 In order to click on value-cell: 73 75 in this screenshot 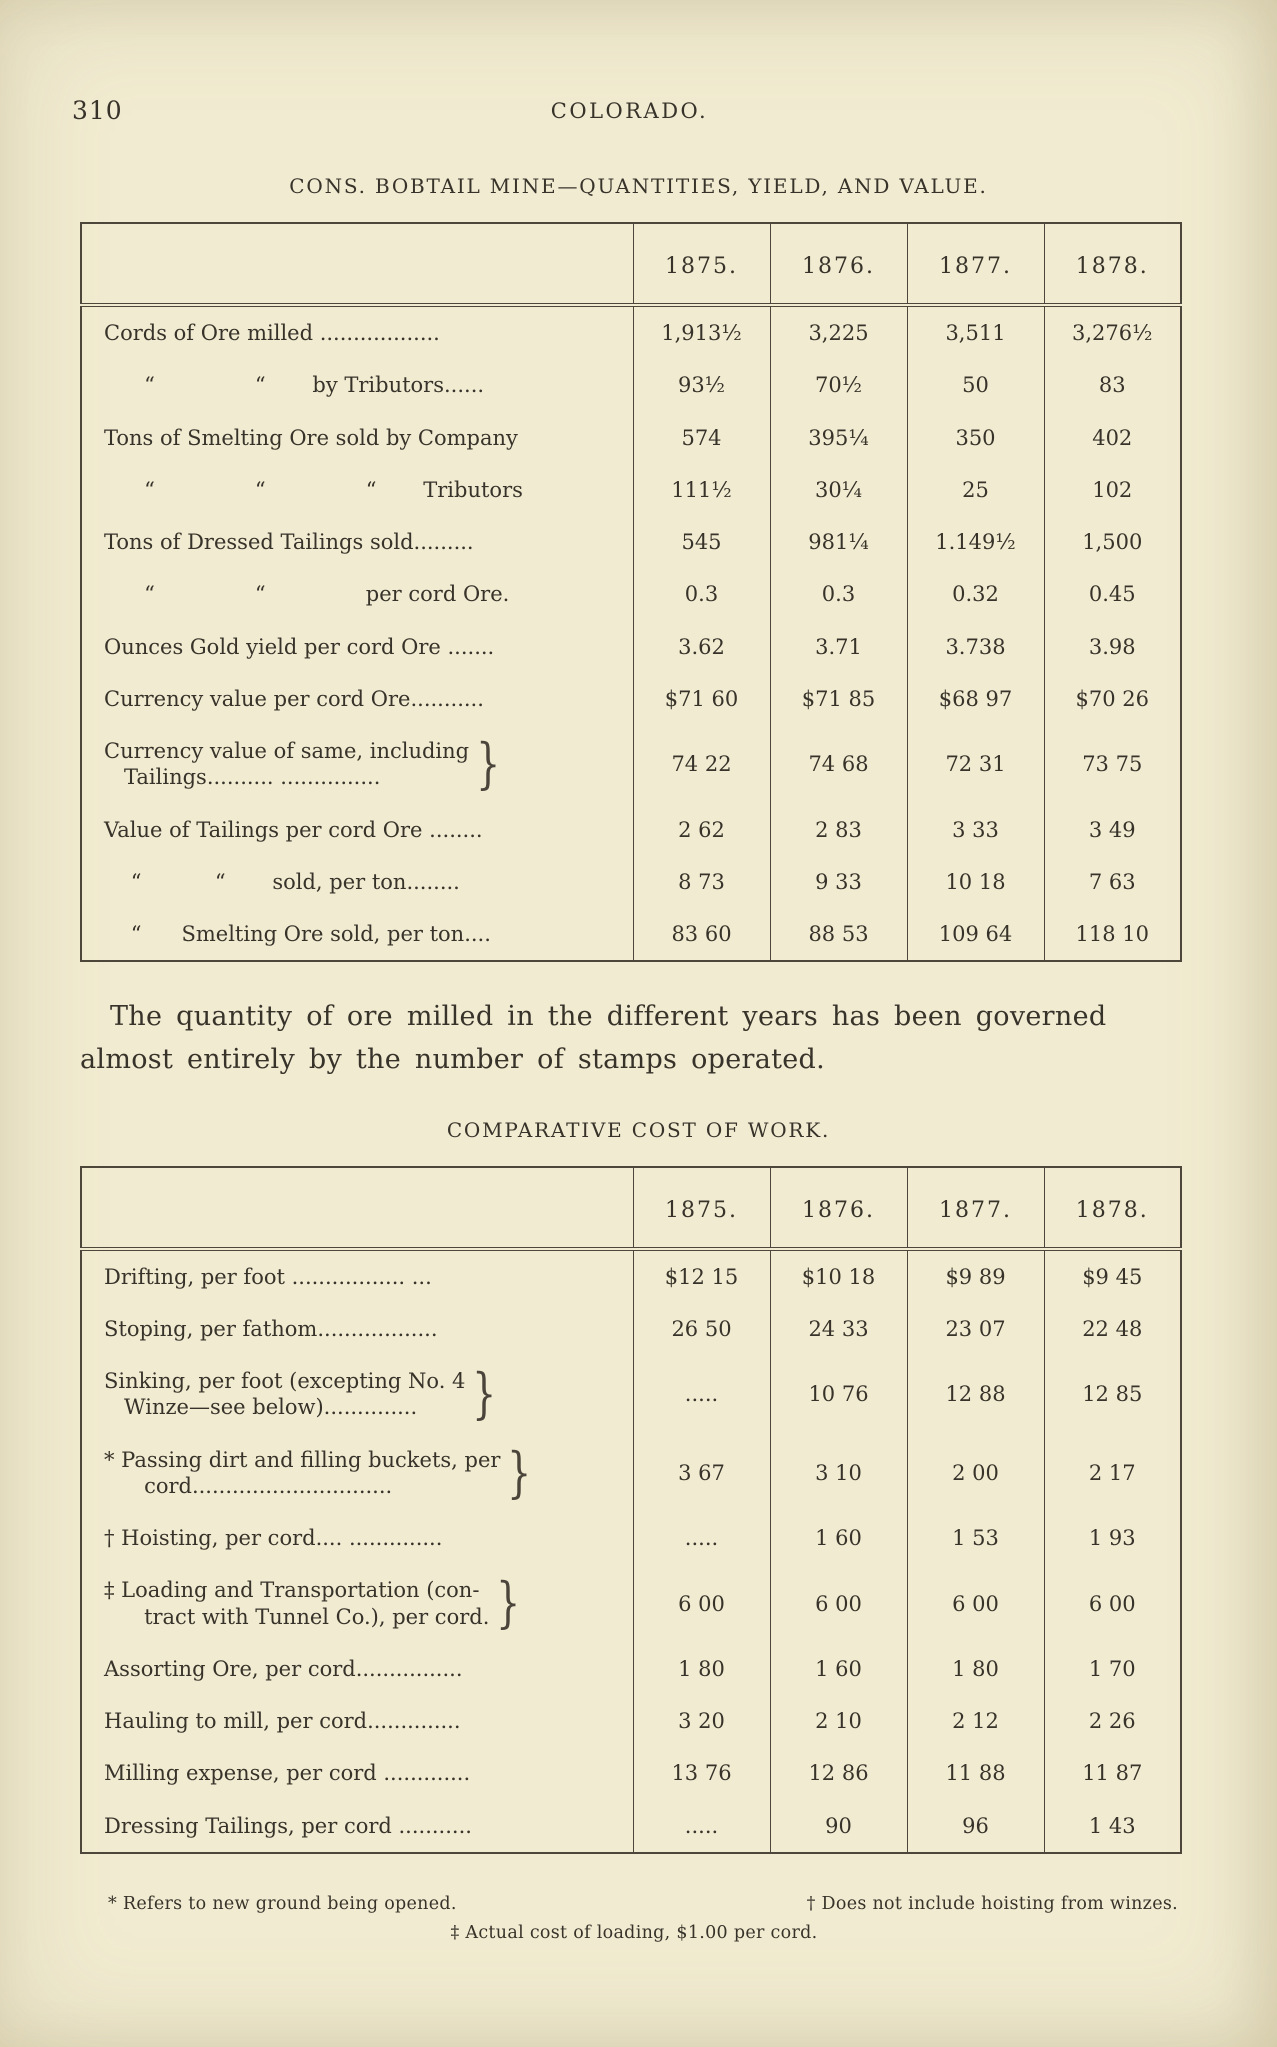, I will do `click(1112, 764)`.